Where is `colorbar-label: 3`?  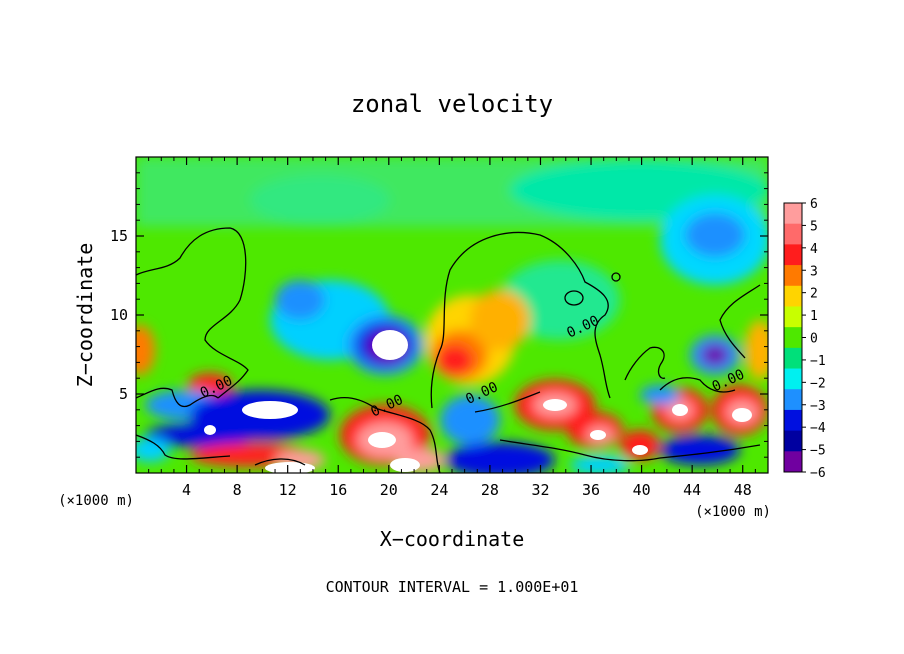
colorbar-label: 3 is located at coordinates (814, 271).